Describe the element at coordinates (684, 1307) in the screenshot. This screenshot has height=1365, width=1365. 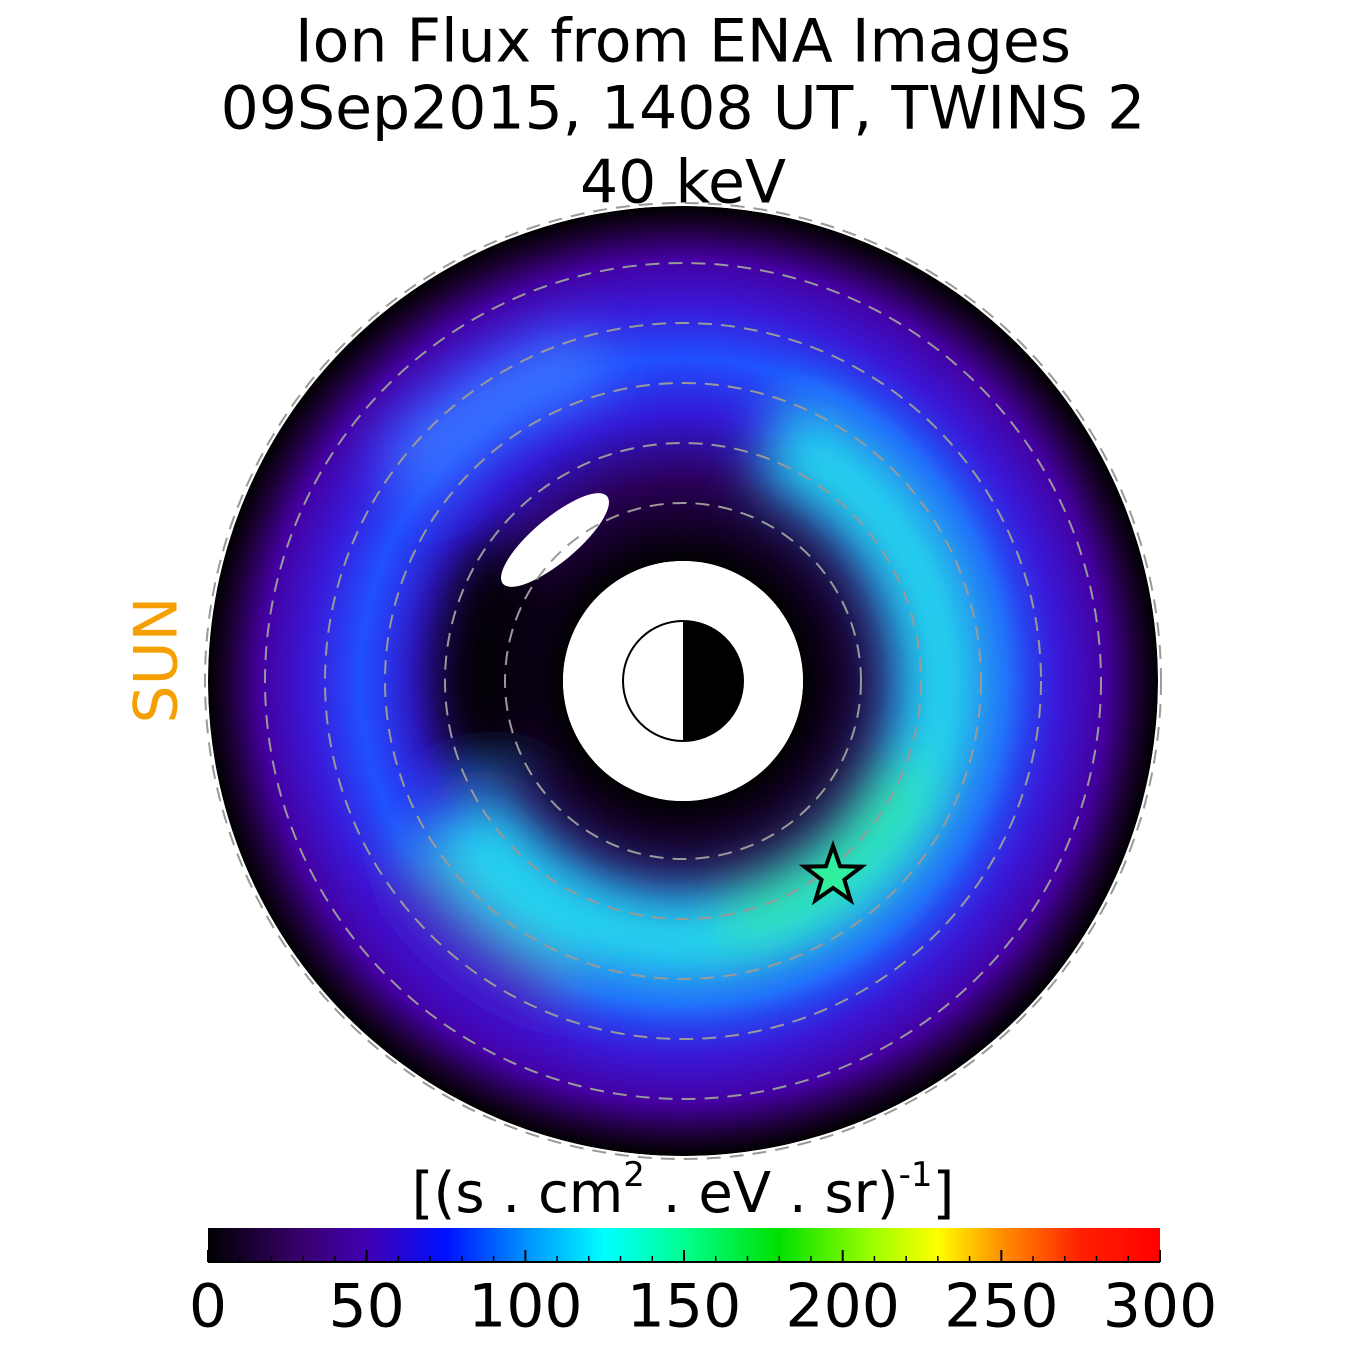
I see `colorbar-tick-label: 150` at that location.